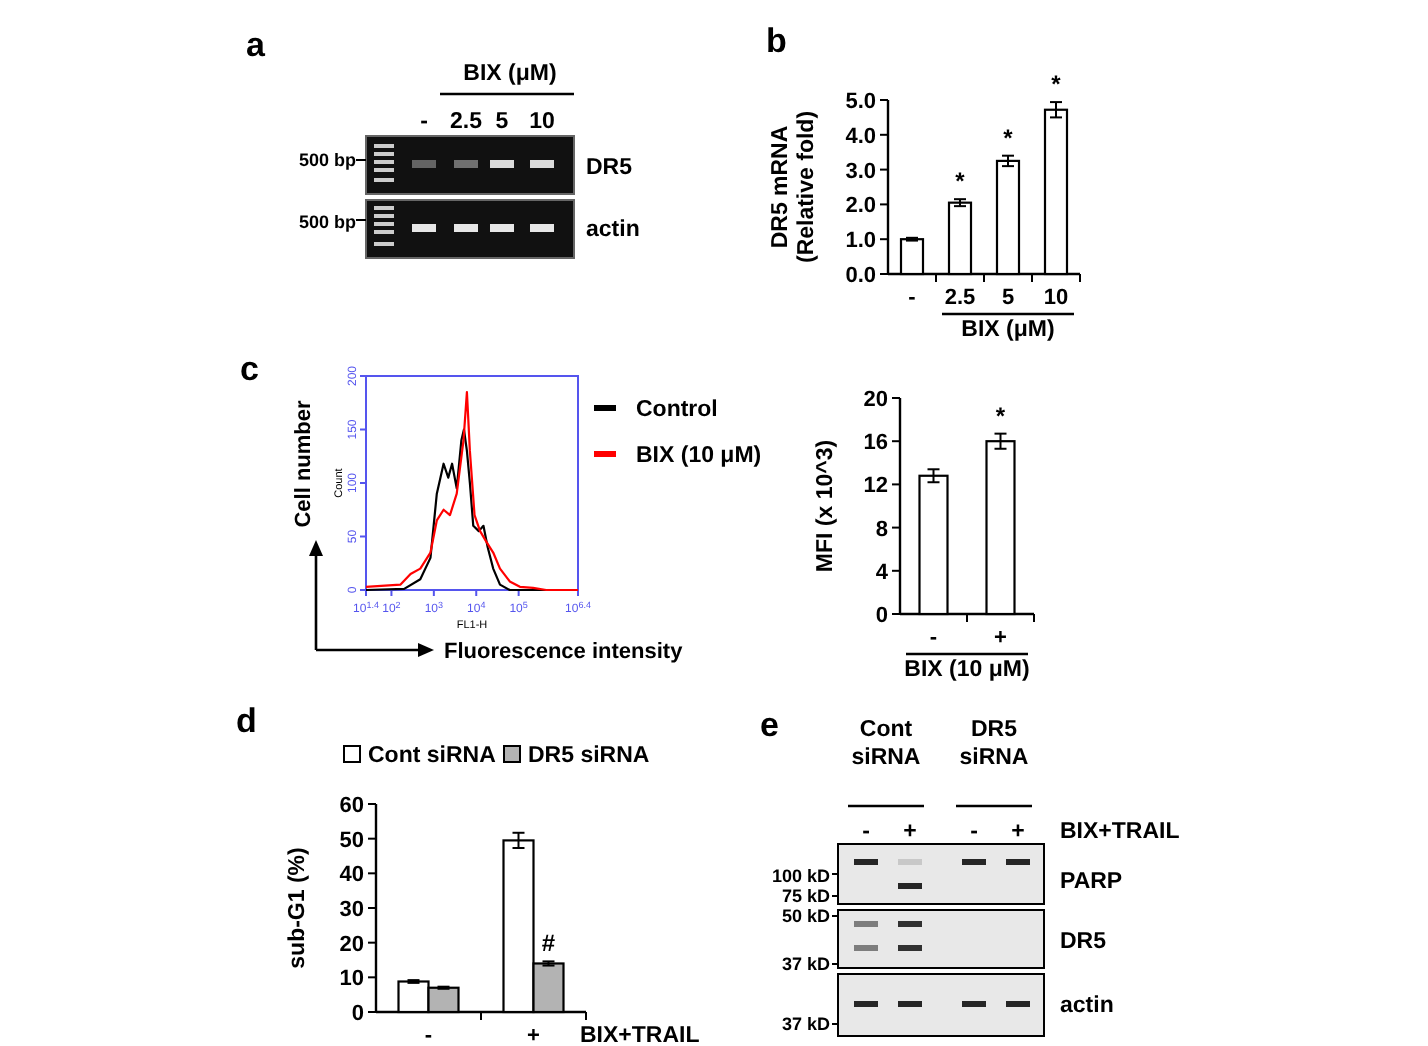 The height and width of the screenshot is (1046, 1428). What do you see at coordinates (860, 171) in the screenshot?
I see `y-tick-label: 3.0` at bounding box center [860, 171].